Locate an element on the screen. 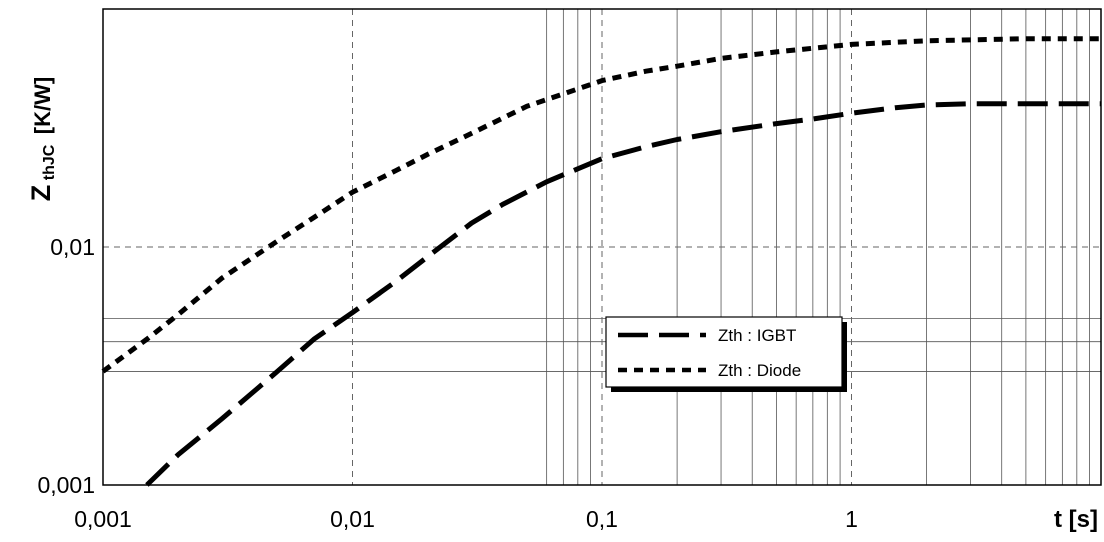 The height and width of the screenshot is (542, 1104). y-axis-title-subscript: thJC is located at coordinates (49, 162).